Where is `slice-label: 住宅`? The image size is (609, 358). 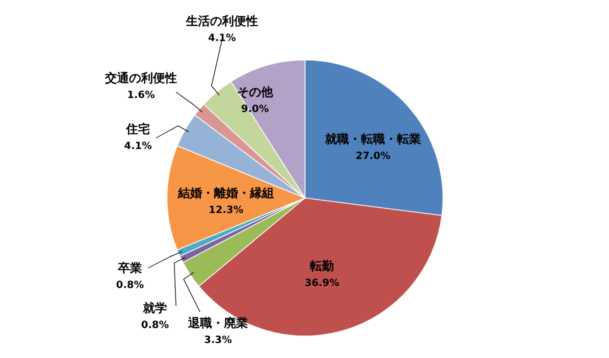
slice-label: 住宅 is located at coordinates (137, 129).